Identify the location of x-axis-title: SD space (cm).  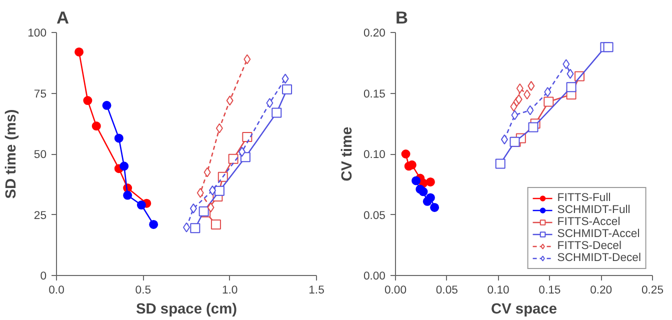
(187, 310).